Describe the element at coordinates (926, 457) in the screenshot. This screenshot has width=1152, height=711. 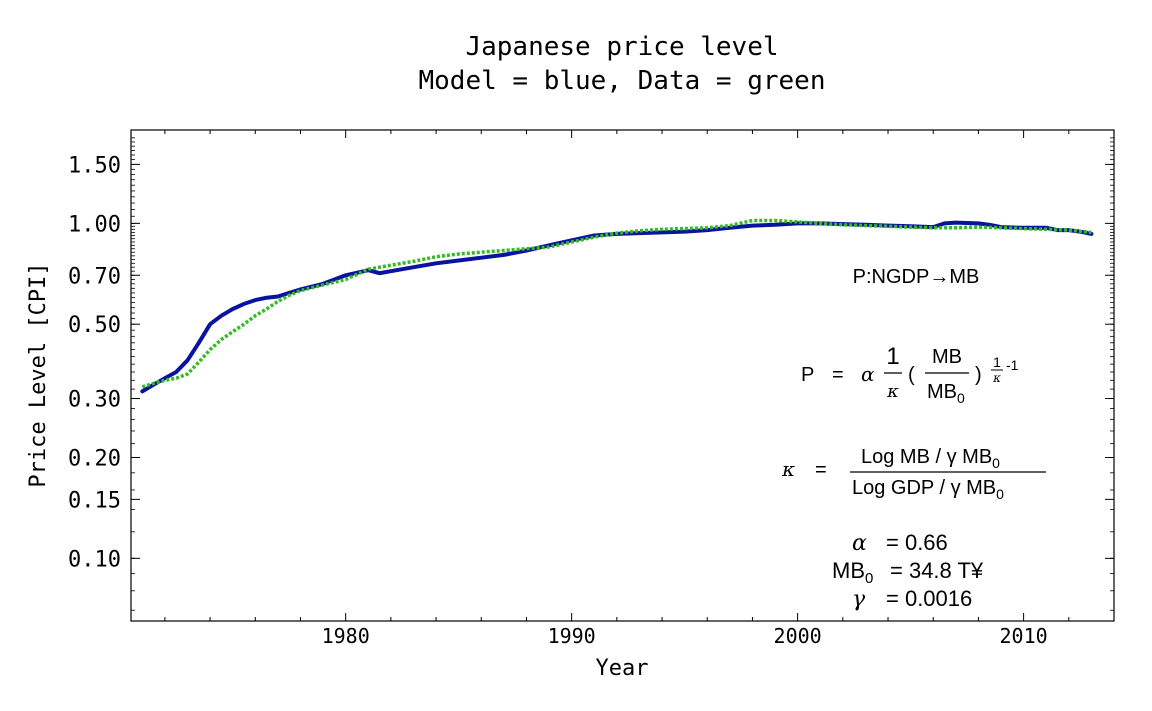
I see `kappa-formula-numerator-text: Log MB / γ MB` at that location.